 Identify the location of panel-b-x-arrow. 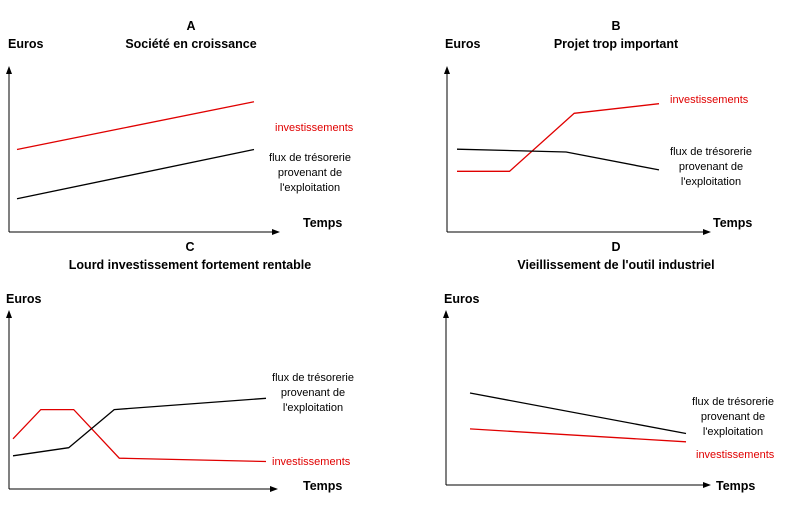
(707, 232).